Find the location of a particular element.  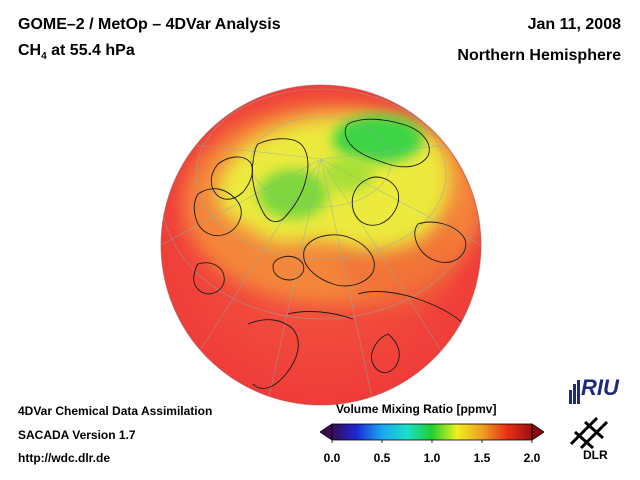

riu-logo: RIU is located at coordinates (597, 389).